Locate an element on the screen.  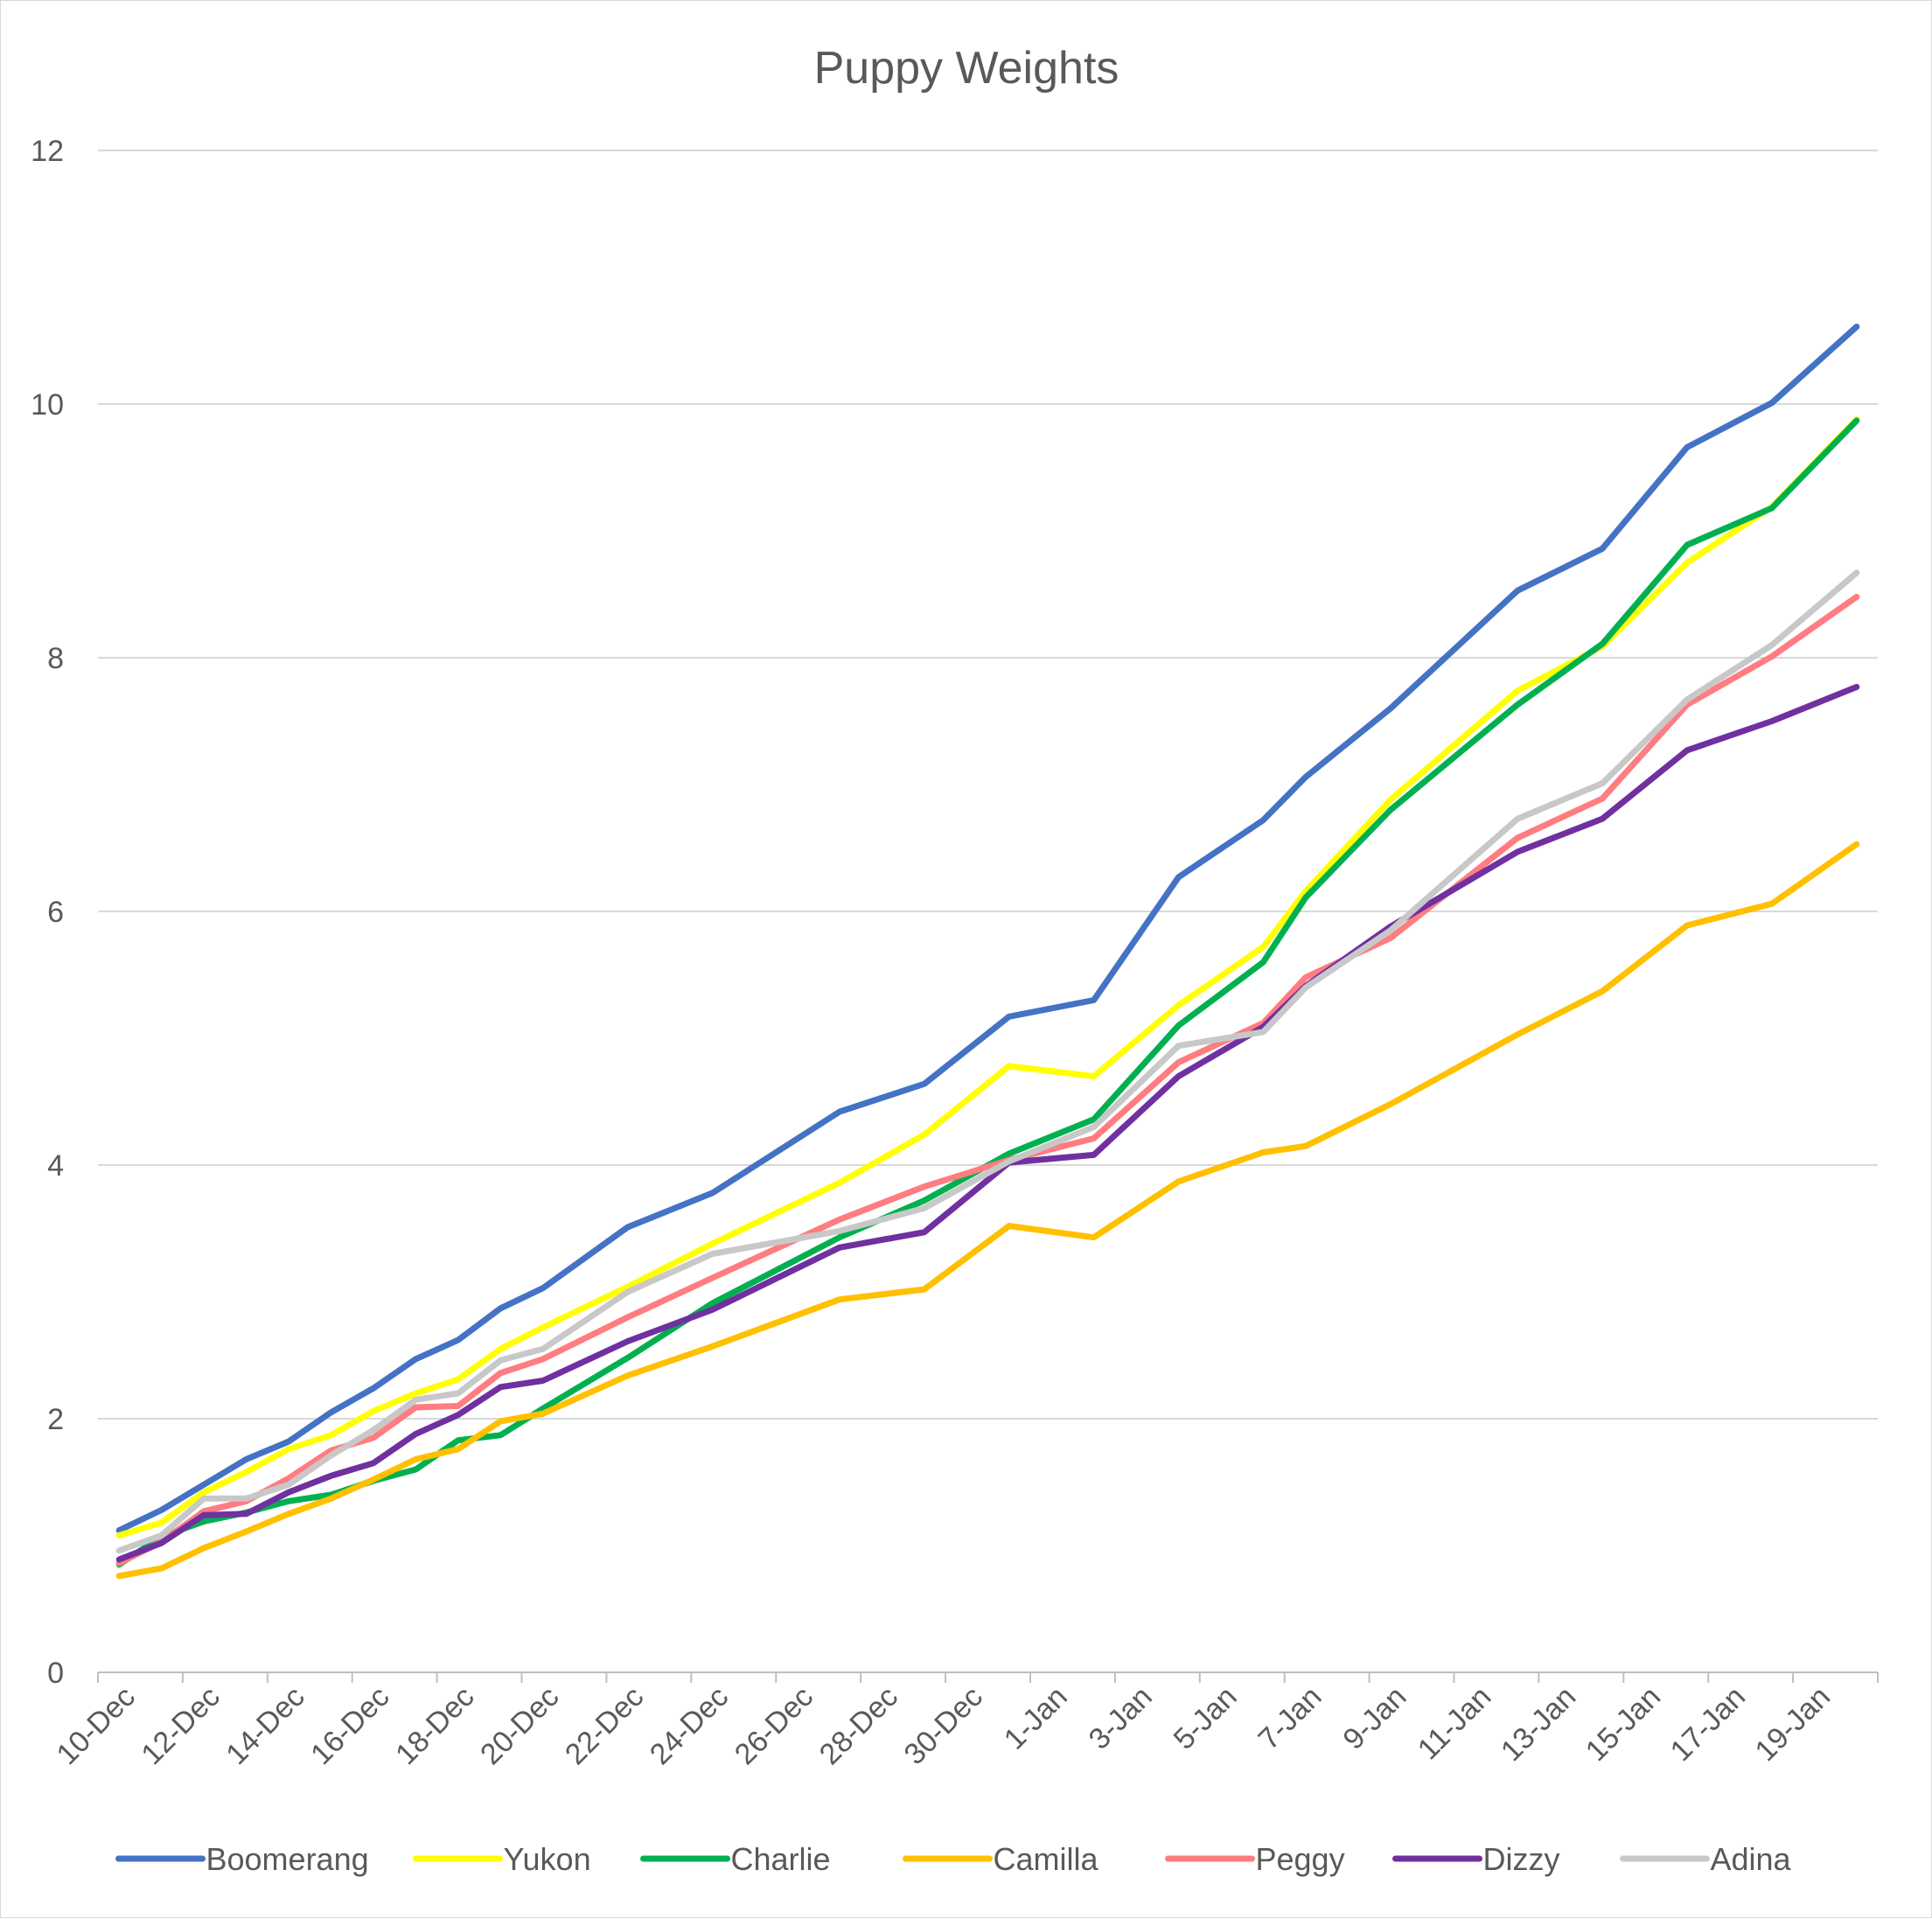
x-tick-label: 3-Jan is located at coordinates (1121, 1718).